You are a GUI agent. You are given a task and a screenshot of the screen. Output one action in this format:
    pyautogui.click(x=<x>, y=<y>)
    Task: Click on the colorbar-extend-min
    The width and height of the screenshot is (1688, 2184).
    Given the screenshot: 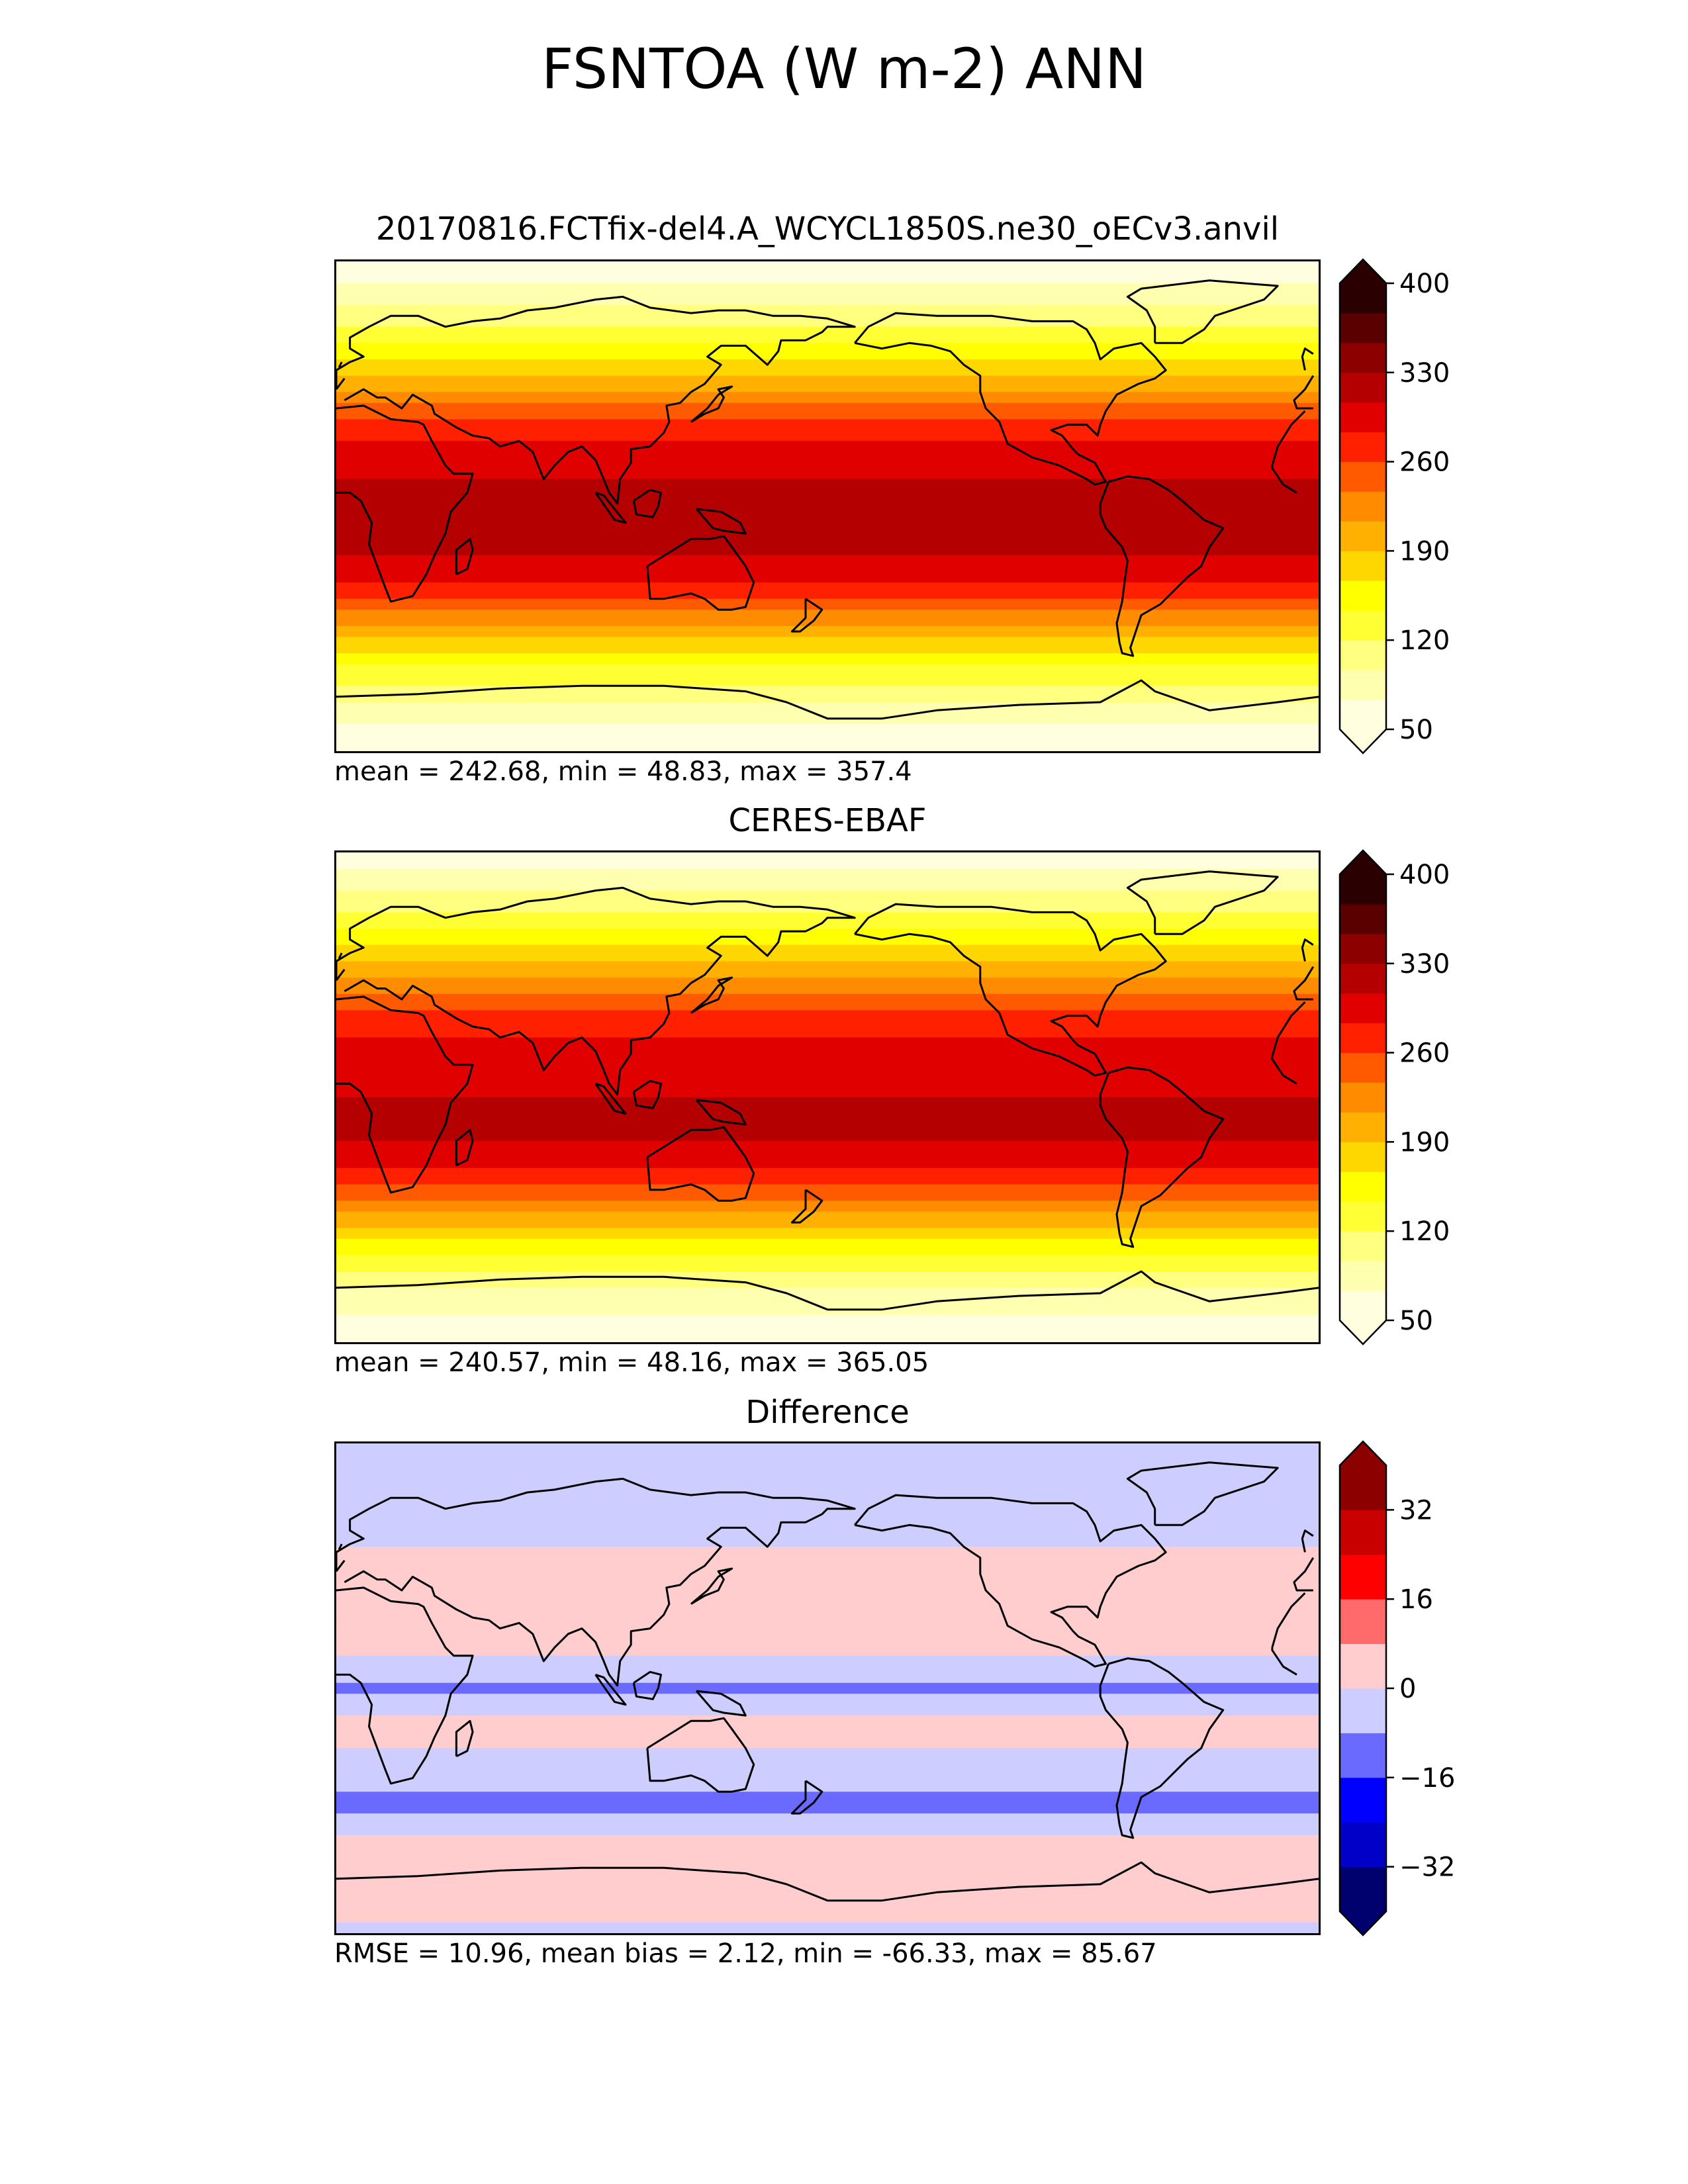 What is the action you would take?
    pyautogui.click(x=1363, y=741)
    